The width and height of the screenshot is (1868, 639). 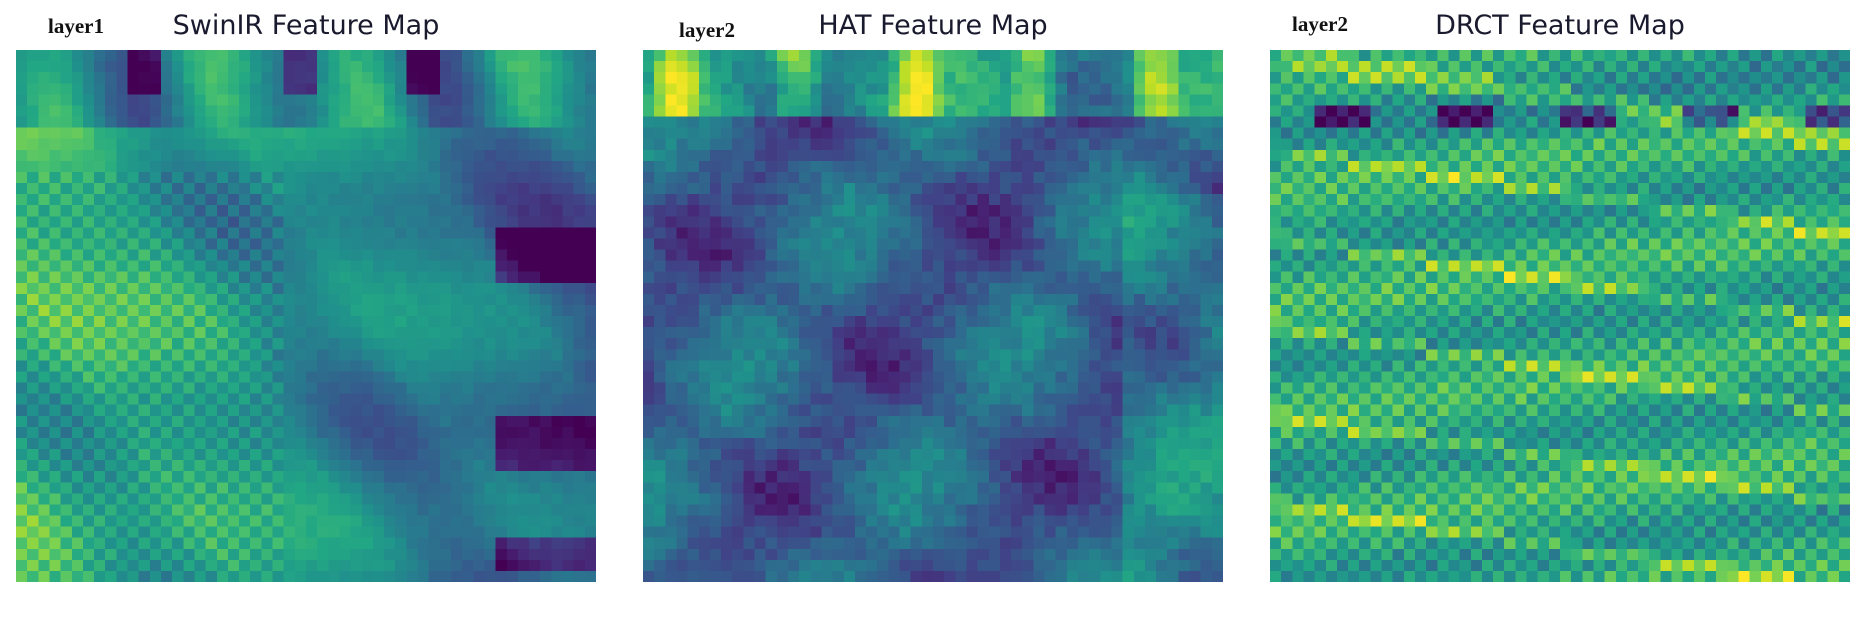 I want to click on map-title: SwinIR Feature Map, so click(x=306, y=25).